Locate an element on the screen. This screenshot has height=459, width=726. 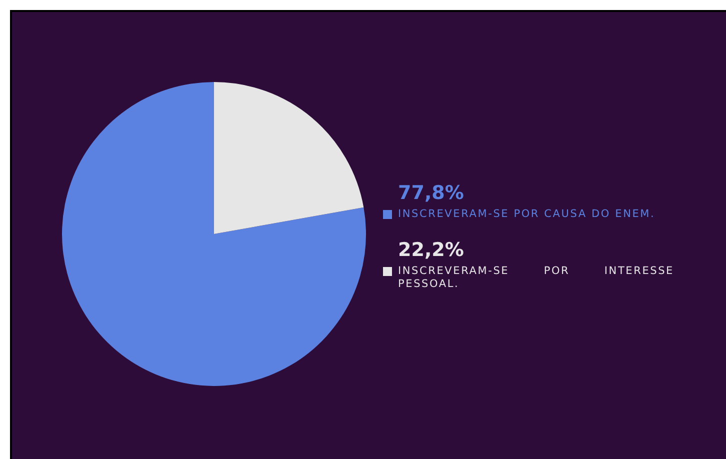
data-label: 77,8% is located at coordinates (431, 193).